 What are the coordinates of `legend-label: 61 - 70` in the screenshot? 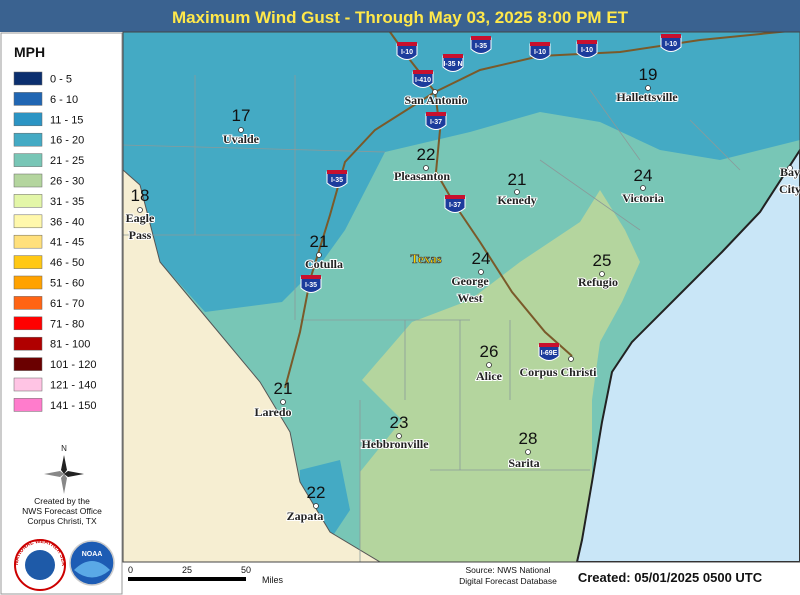 It's located at (67, 304).